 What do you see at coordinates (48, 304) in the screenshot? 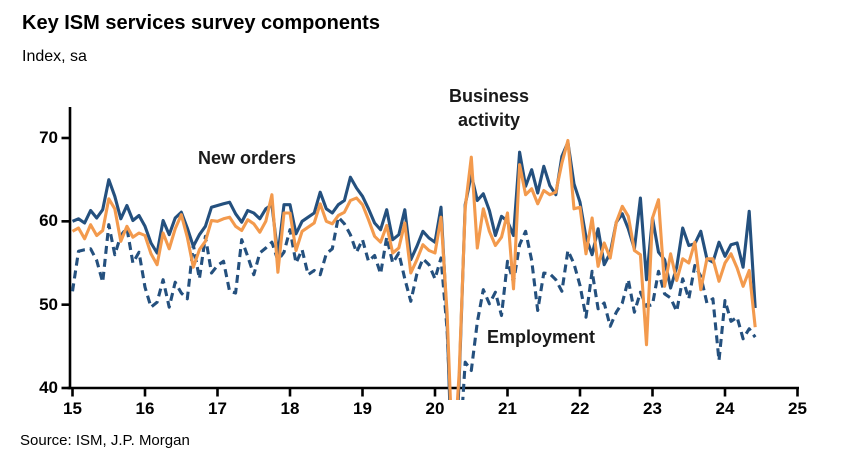
I see `y-tick-label: 50` at bounding box center [48, 304].